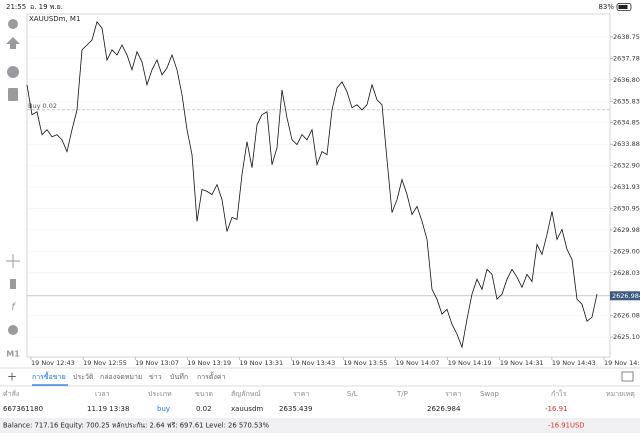  I want to click on x-tick-label: 19 Nov 14:19, so click(470, 363).